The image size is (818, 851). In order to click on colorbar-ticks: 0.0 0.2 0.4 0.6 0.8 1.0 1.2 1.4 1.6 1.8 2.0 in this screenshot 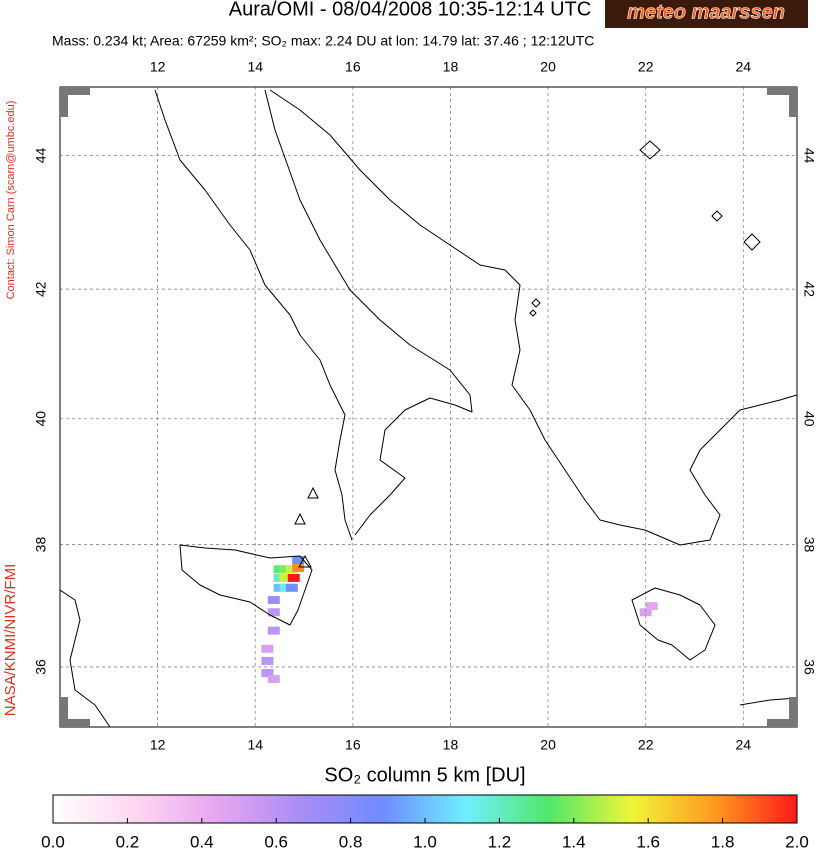, I will do `click(425, 834)`.